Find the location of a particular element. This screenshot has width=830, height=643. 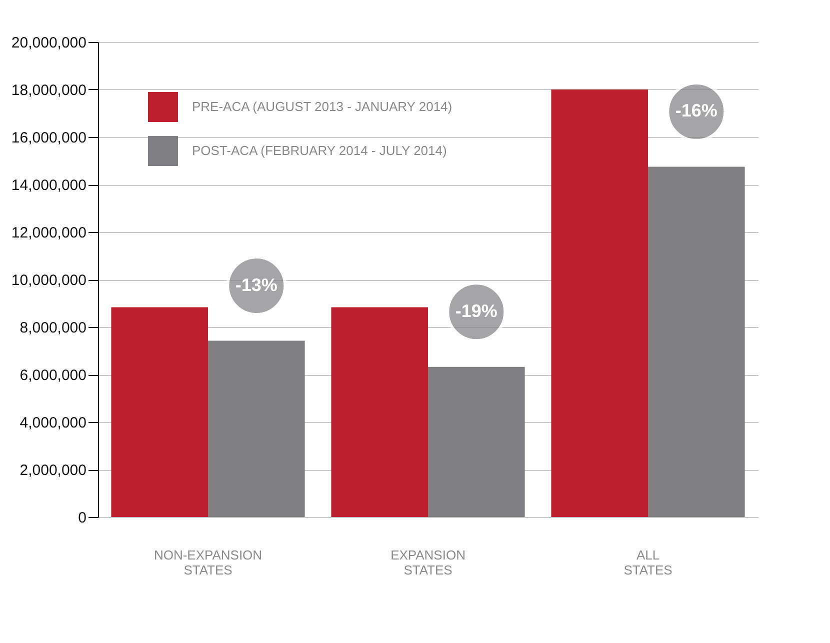

y-tick-label: 18,000,000 is located at coordinates (48, 90).